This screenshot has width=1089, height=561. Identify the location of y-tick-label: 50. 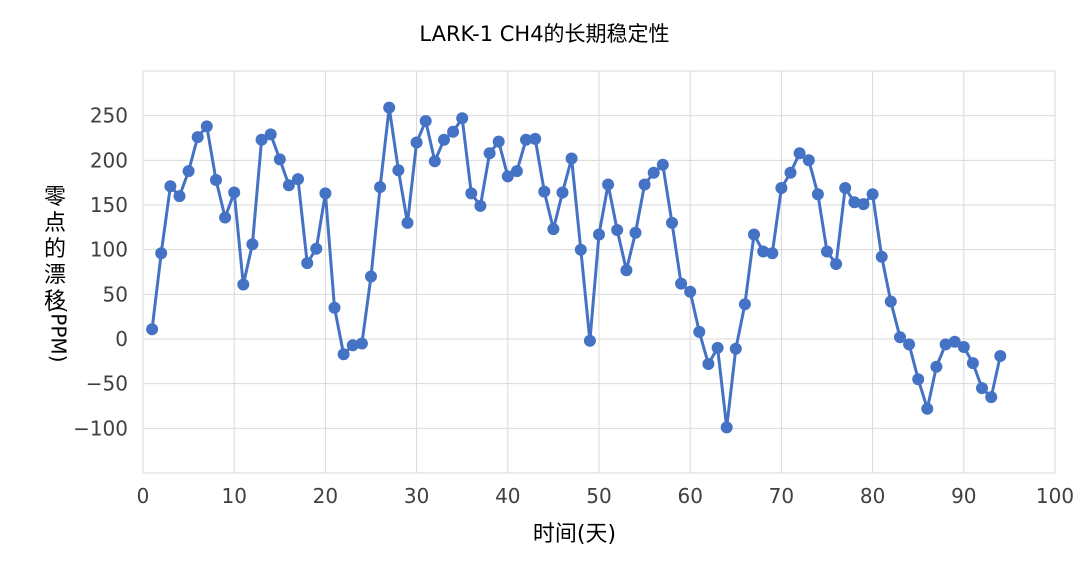
(115, 294).